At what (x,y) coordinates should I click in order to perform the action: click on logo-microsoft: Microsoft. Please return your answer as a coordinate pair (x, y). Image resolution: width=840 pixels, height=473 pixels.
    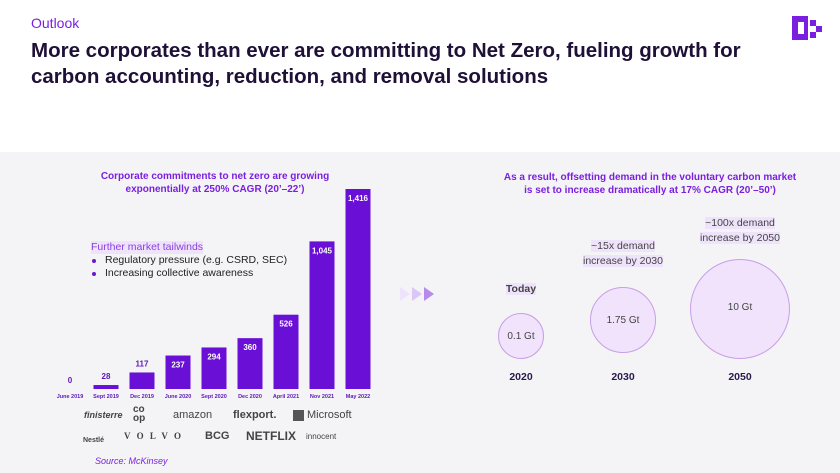
    Looking at the image, I should click on (329, 415).